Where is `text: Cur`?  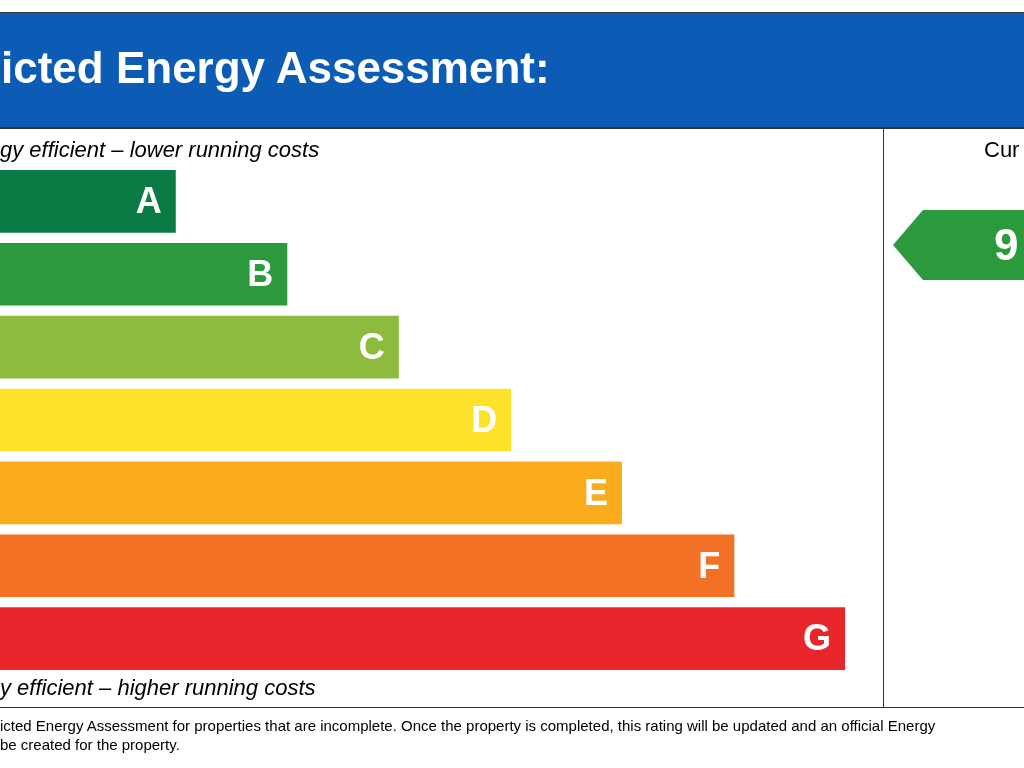 text: Cur is located at coordinates (1002, 150).